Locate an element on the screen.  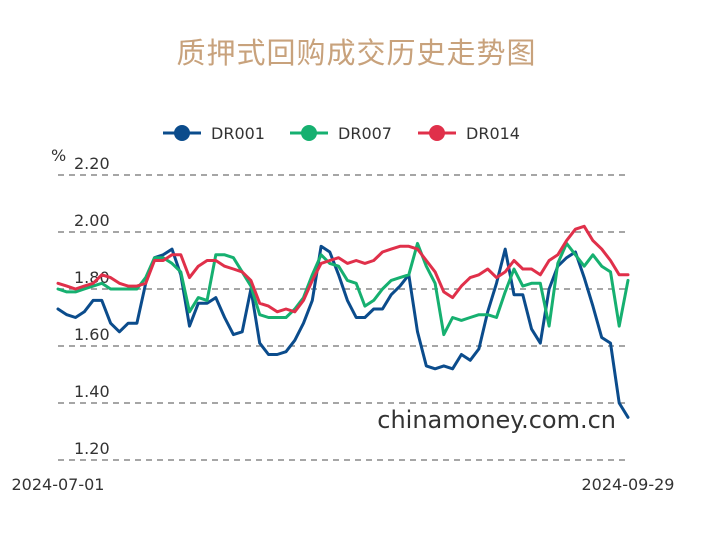
legend-label-dr014: DR014 is located at coordinates (493, 133).